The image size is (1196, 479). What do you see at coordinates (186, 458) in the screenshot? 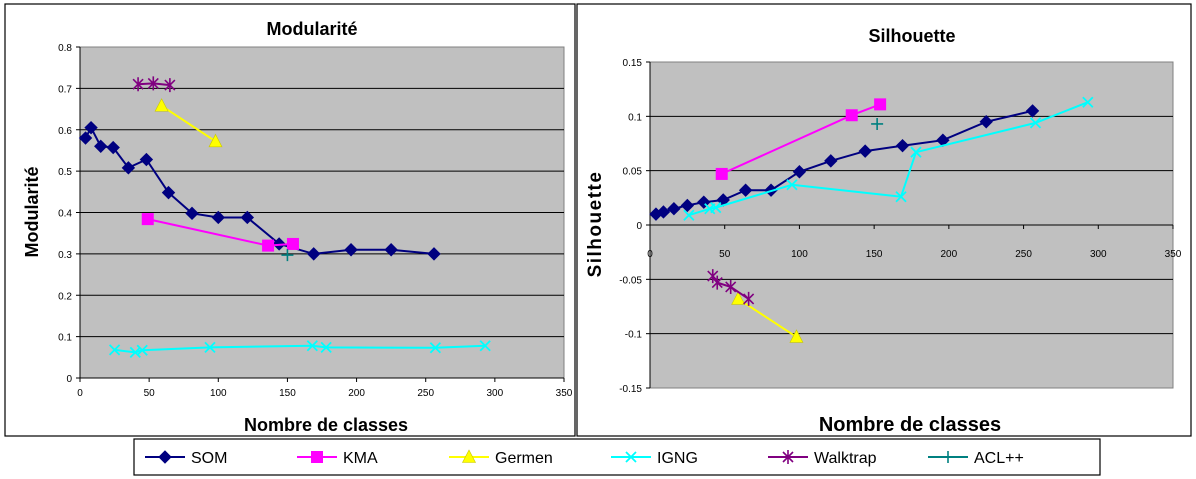
I see `legend-item-som: SOM` at bounding box center [186, 458].